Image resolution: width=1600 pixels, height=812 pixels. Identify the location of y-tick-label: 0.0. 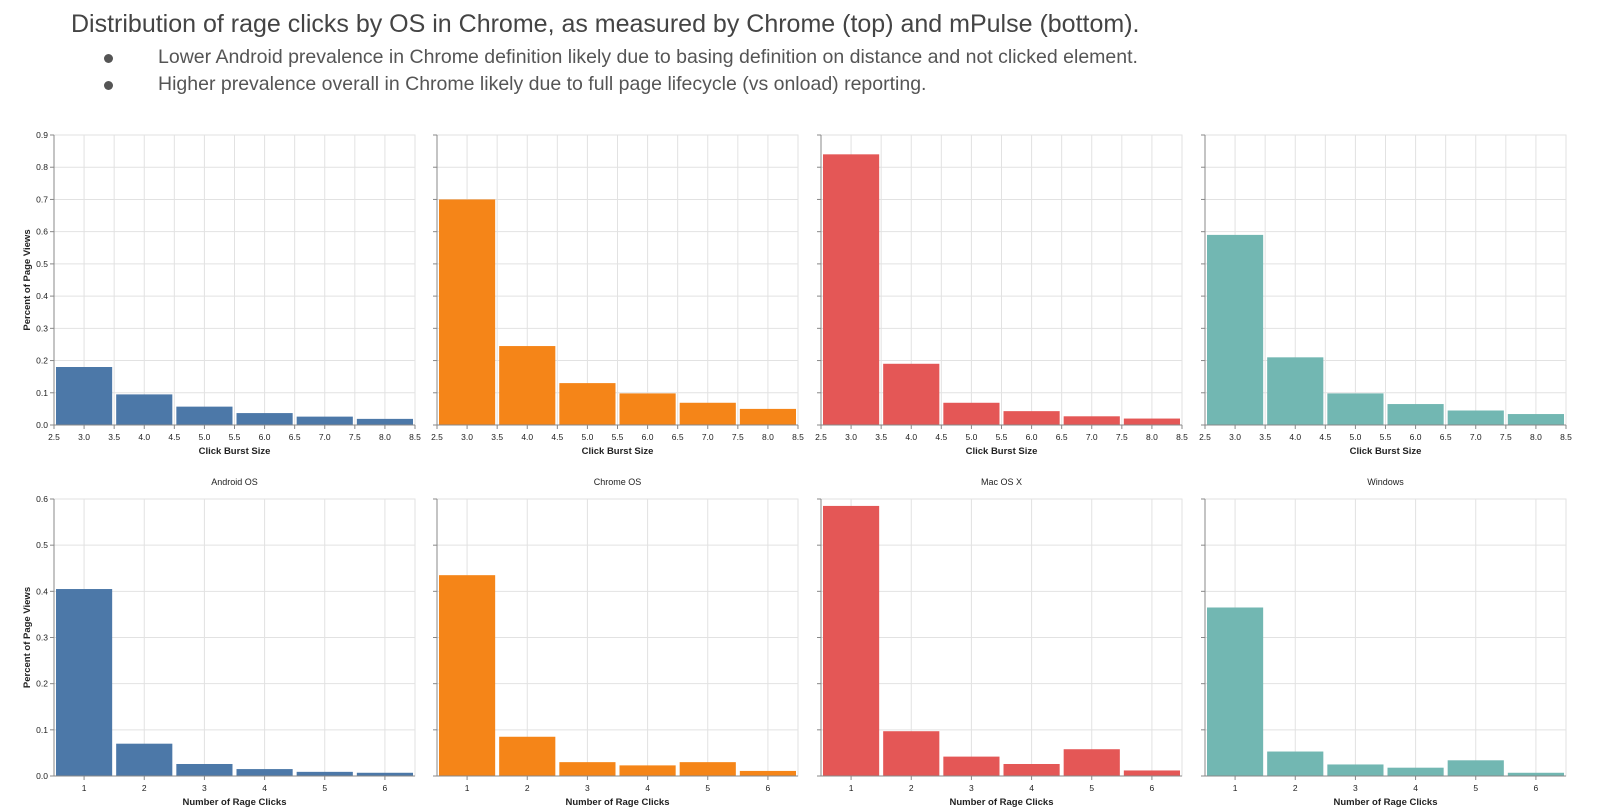
(42, 425).